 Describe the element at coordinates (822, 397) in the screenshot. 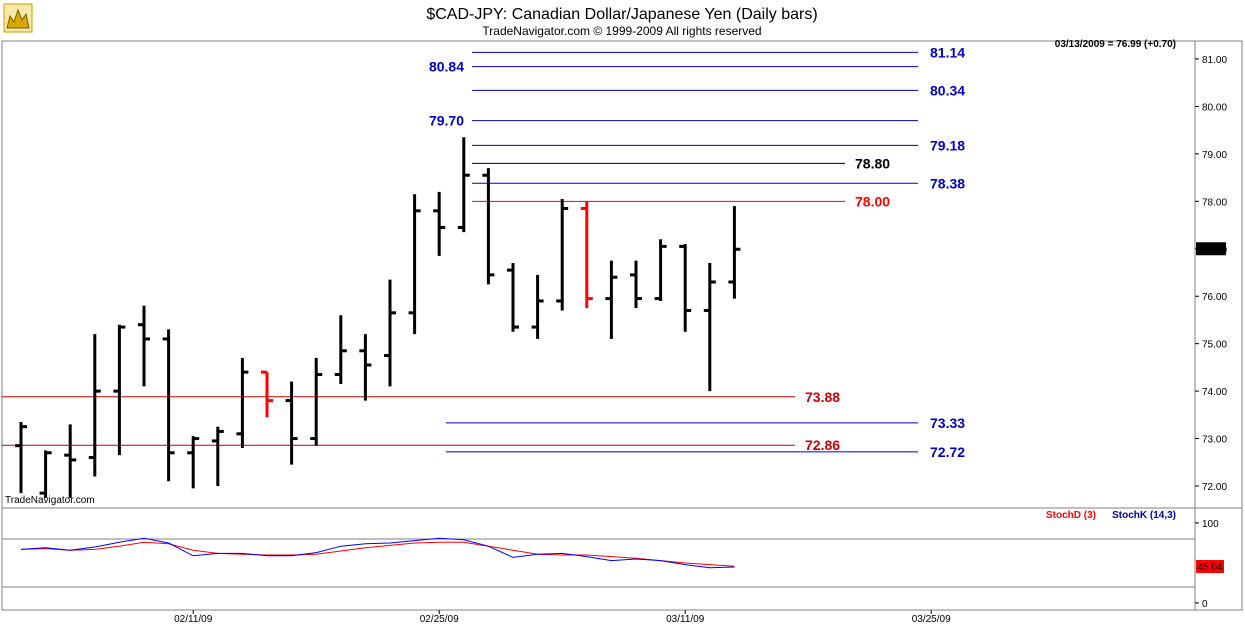

I see `level-label: 73.88` at that location.